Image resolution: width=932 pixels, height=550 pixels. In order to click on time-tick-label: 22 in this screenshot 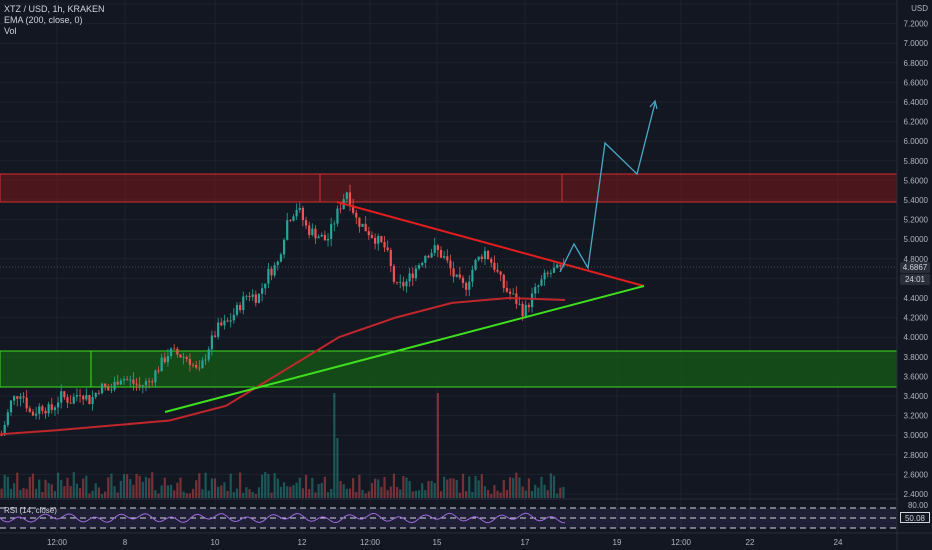, I will do `click(750, 542)`.